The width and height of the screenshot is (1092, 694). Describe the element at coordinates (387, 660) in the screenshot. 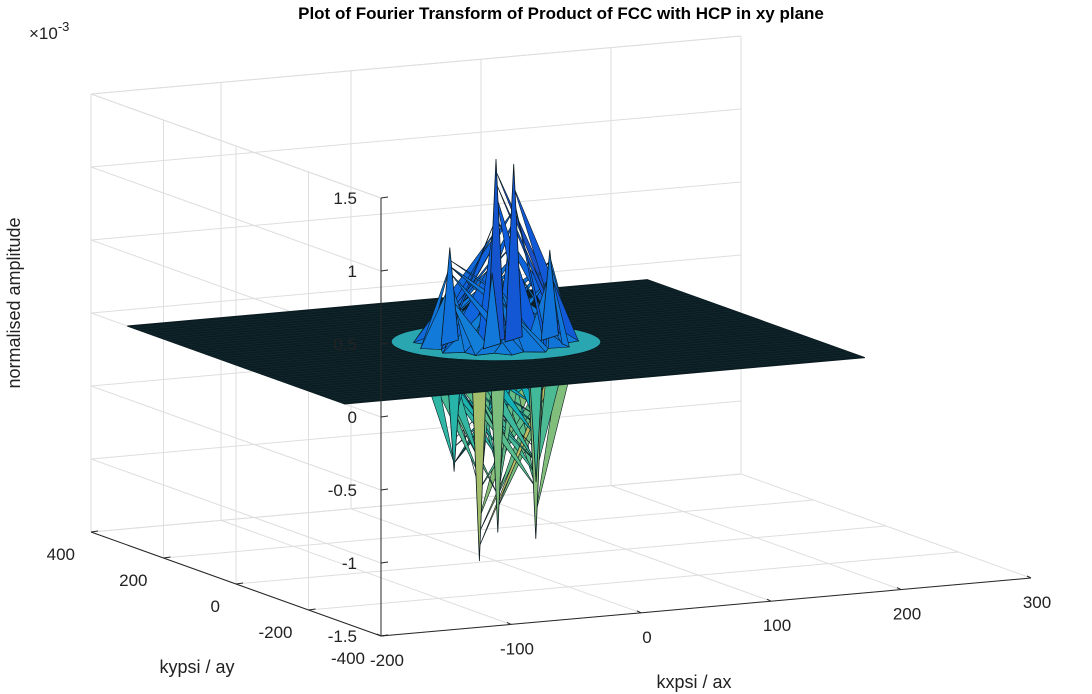

I see `x-tick-label: -200` at that location.